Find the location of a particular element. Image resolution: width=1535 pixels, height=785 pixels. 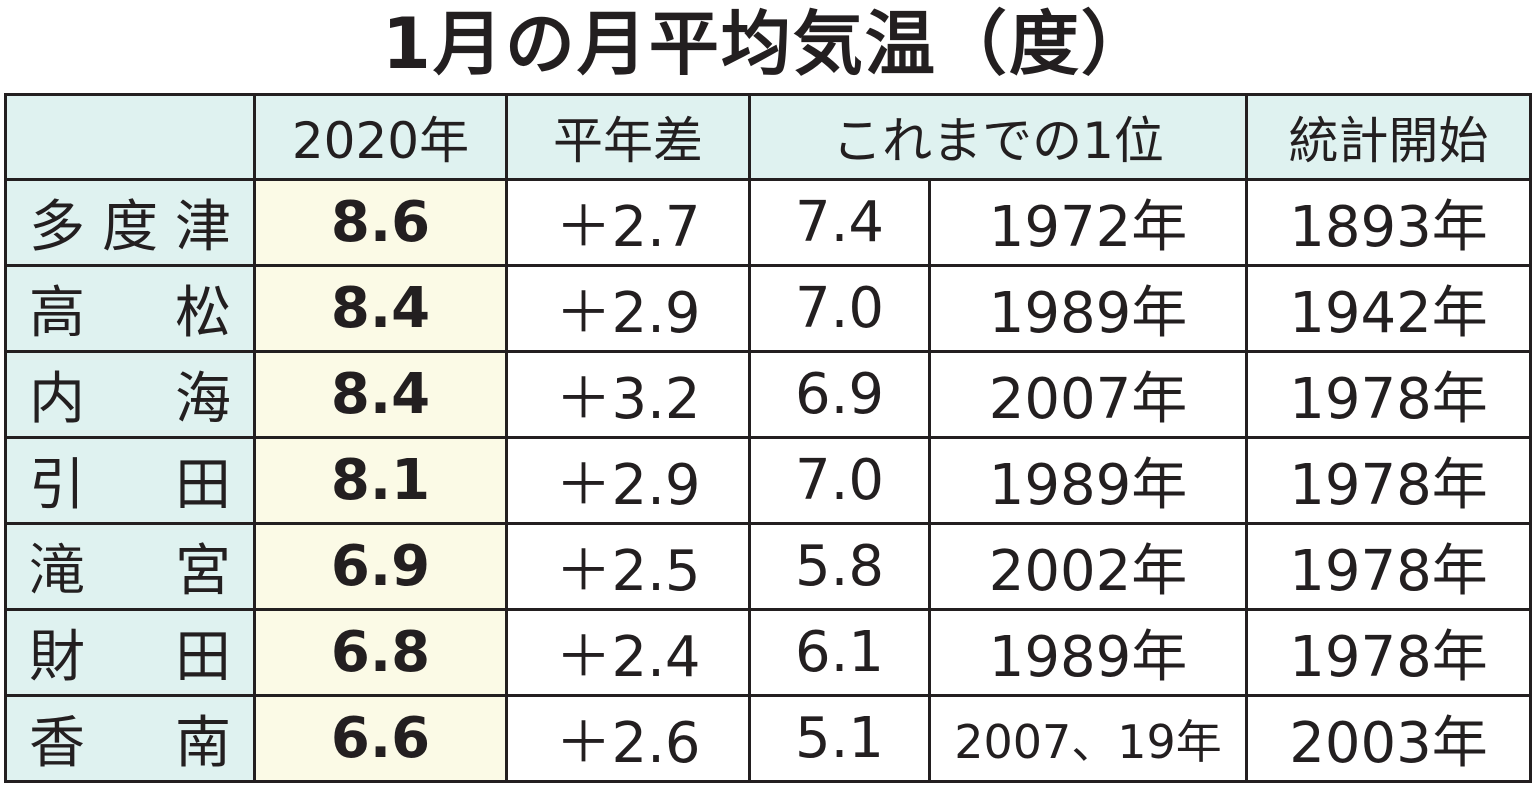

data-row: 滝宮 6.9 ＋2.5 5.8 2002年 1978年 is located at coordinates (768, 566).